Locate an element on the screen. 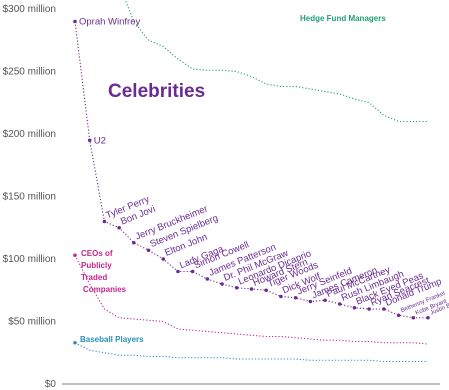  ceo-point is located at coordinates (75, 255).